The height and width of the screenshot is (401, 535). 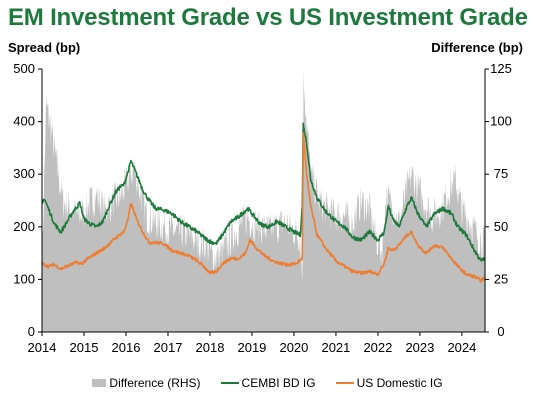 I want to click on right-tick-label: 125, so click(x=501, y=68).